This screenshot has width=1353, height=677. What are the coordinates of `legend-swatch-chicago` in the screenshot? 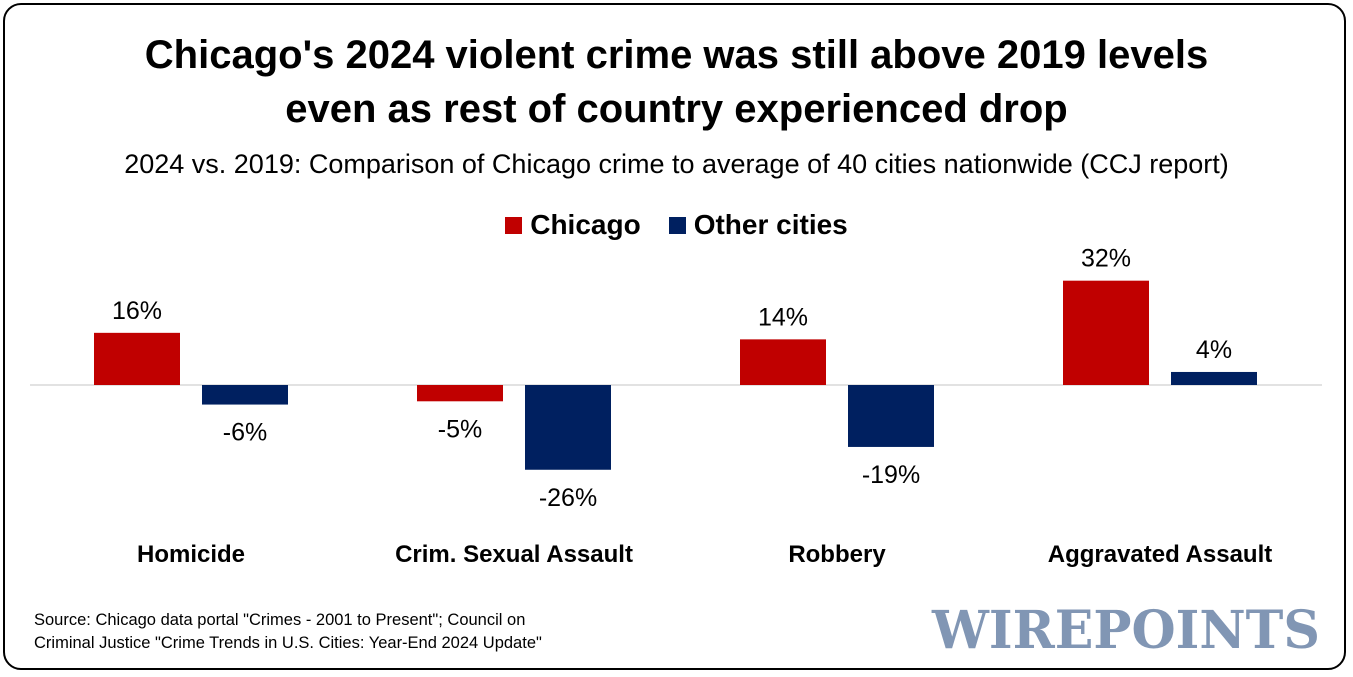 It's located at (514, 225).